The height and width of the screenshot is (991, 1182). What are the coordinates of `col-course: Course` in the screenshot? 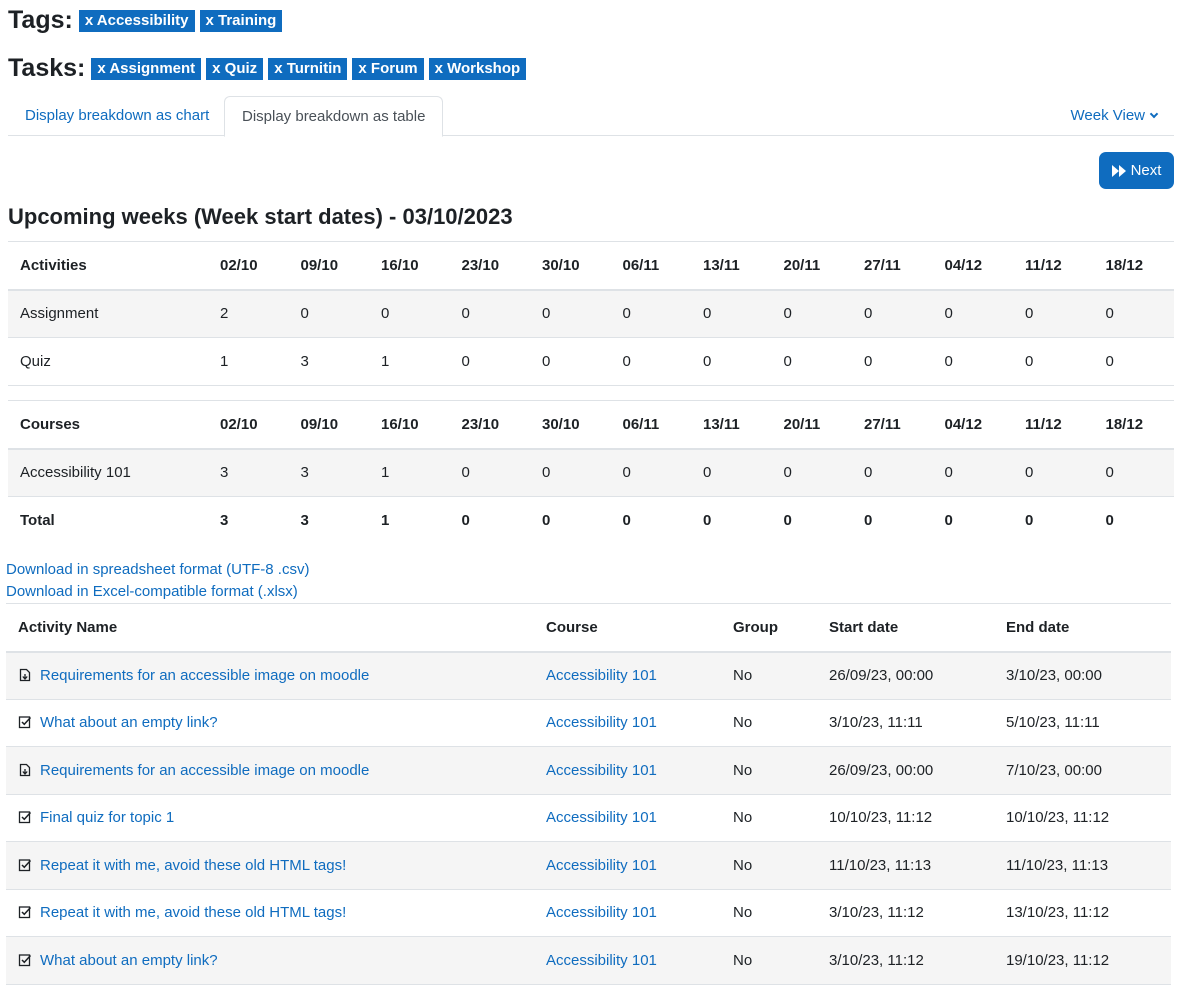 It's located at (572, 627).